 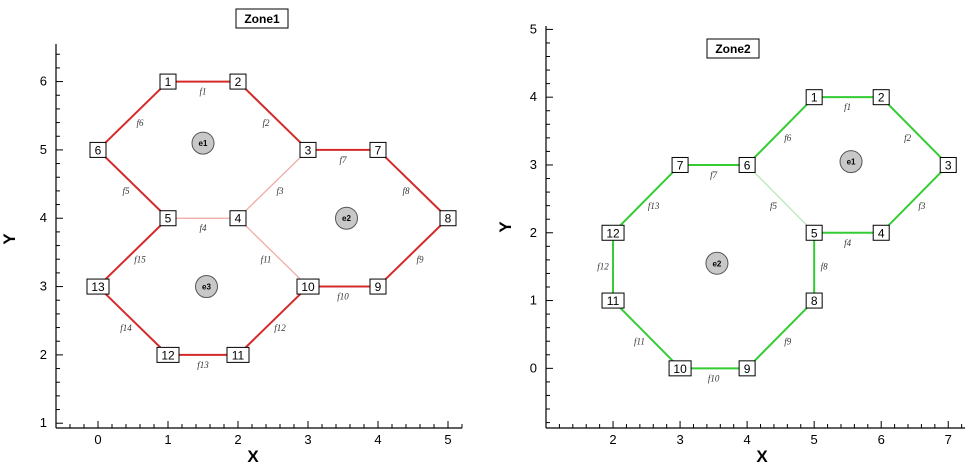 I want to click on face-label: f10, so click(x=343, y=297).